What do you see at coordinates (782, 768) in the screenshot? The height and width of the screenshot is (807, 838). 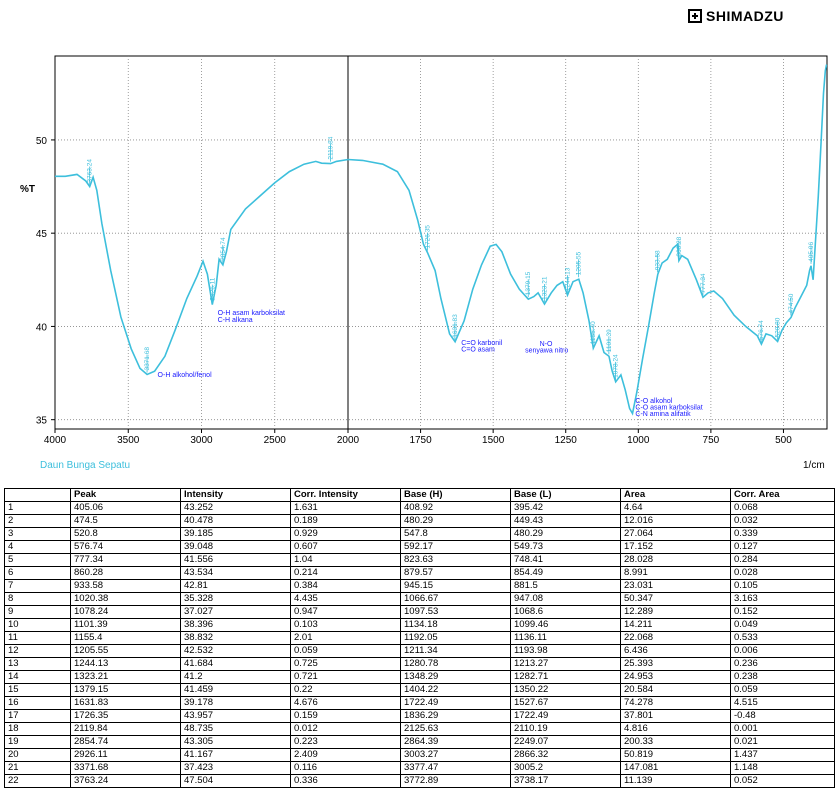 I see `table-cell: 1.148` at bounding box center [782, 768].